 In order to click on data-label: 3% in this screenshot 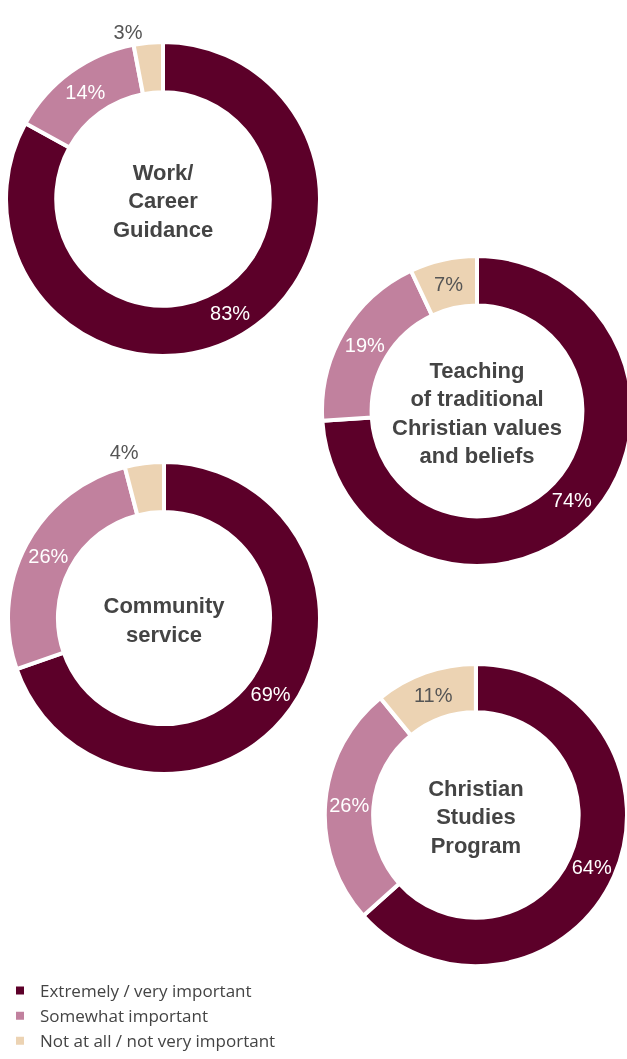, I will do `click(128, 31)`.